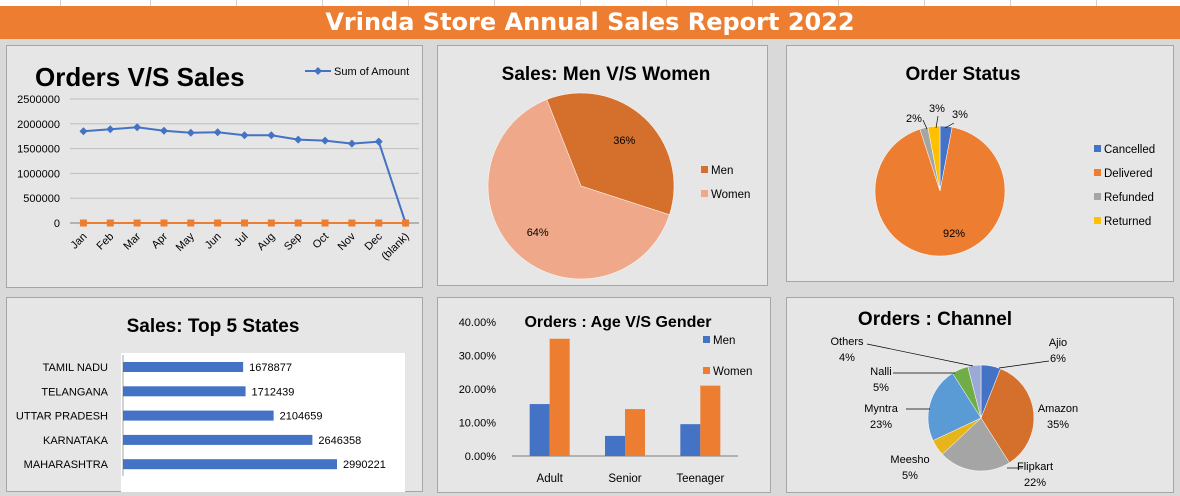 The image size is (1180, 496). Describe the element at coordinates (1127, 222) in the screenshot. I see `legend-label: Returned` at that location.